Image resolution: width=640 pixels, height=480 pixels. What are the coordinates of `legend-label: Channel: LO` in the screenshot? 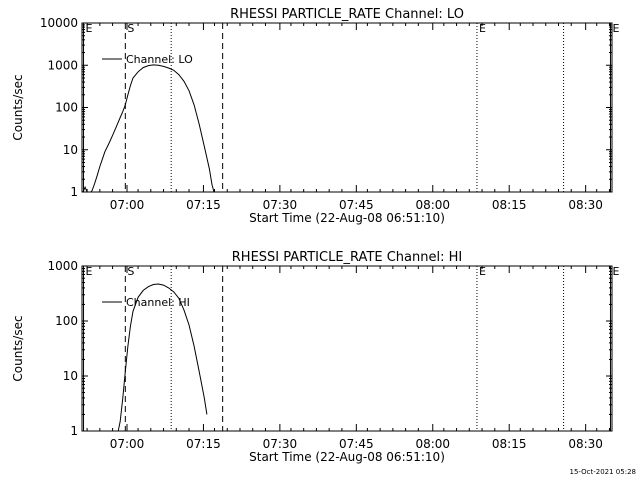 It's located at (159, 59).